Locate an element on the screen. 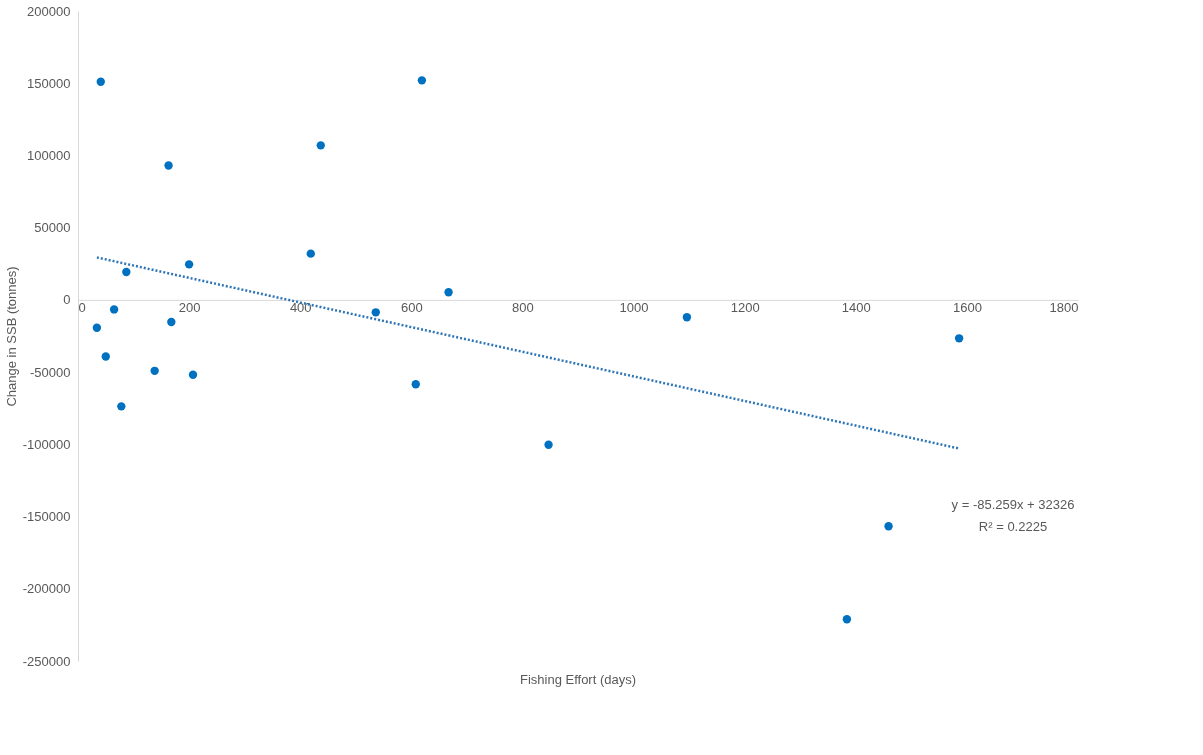 Image resolution: width=1203 pixels, height=755 pixels. x-tick-label: 1200 is located at coordinates (745, 308).